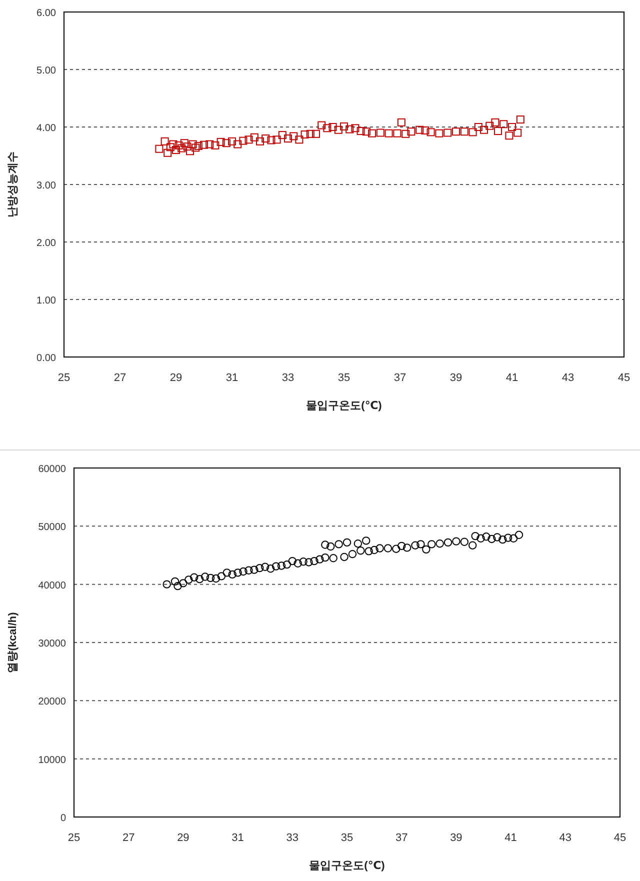 The height and width of the screenshot is (881, 640). I want to click on y-tick-label: 10000, so click(52, 760).